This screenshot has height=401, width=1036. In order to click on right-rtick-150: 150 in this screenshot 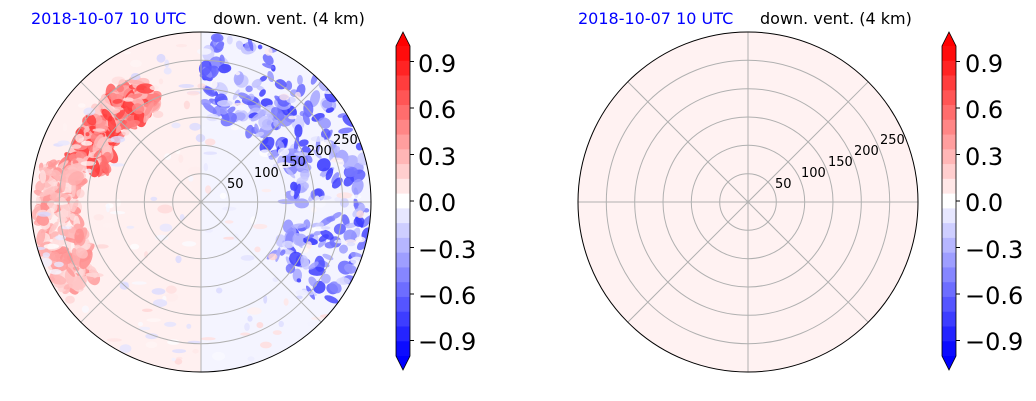, I will do `click(840, 162)`.